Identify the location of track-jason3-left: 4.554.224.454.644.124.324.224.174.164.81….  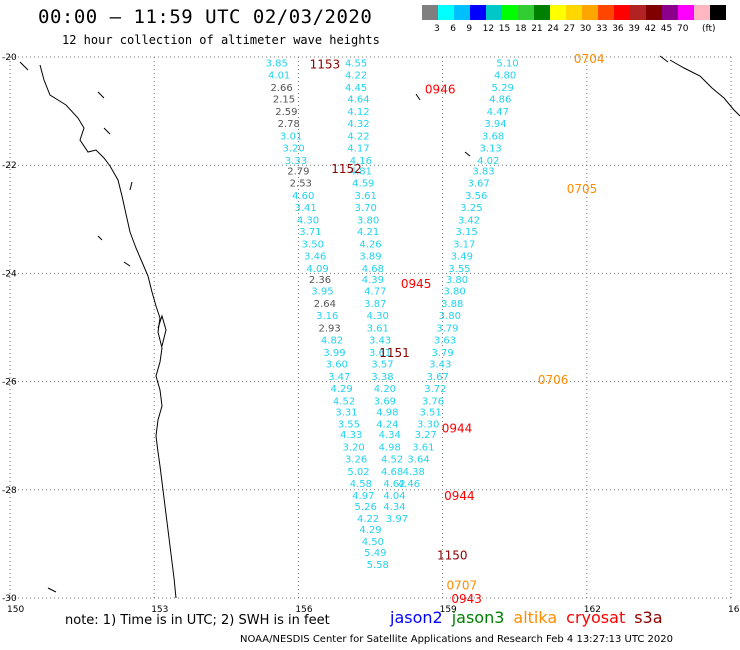
(376, 291).